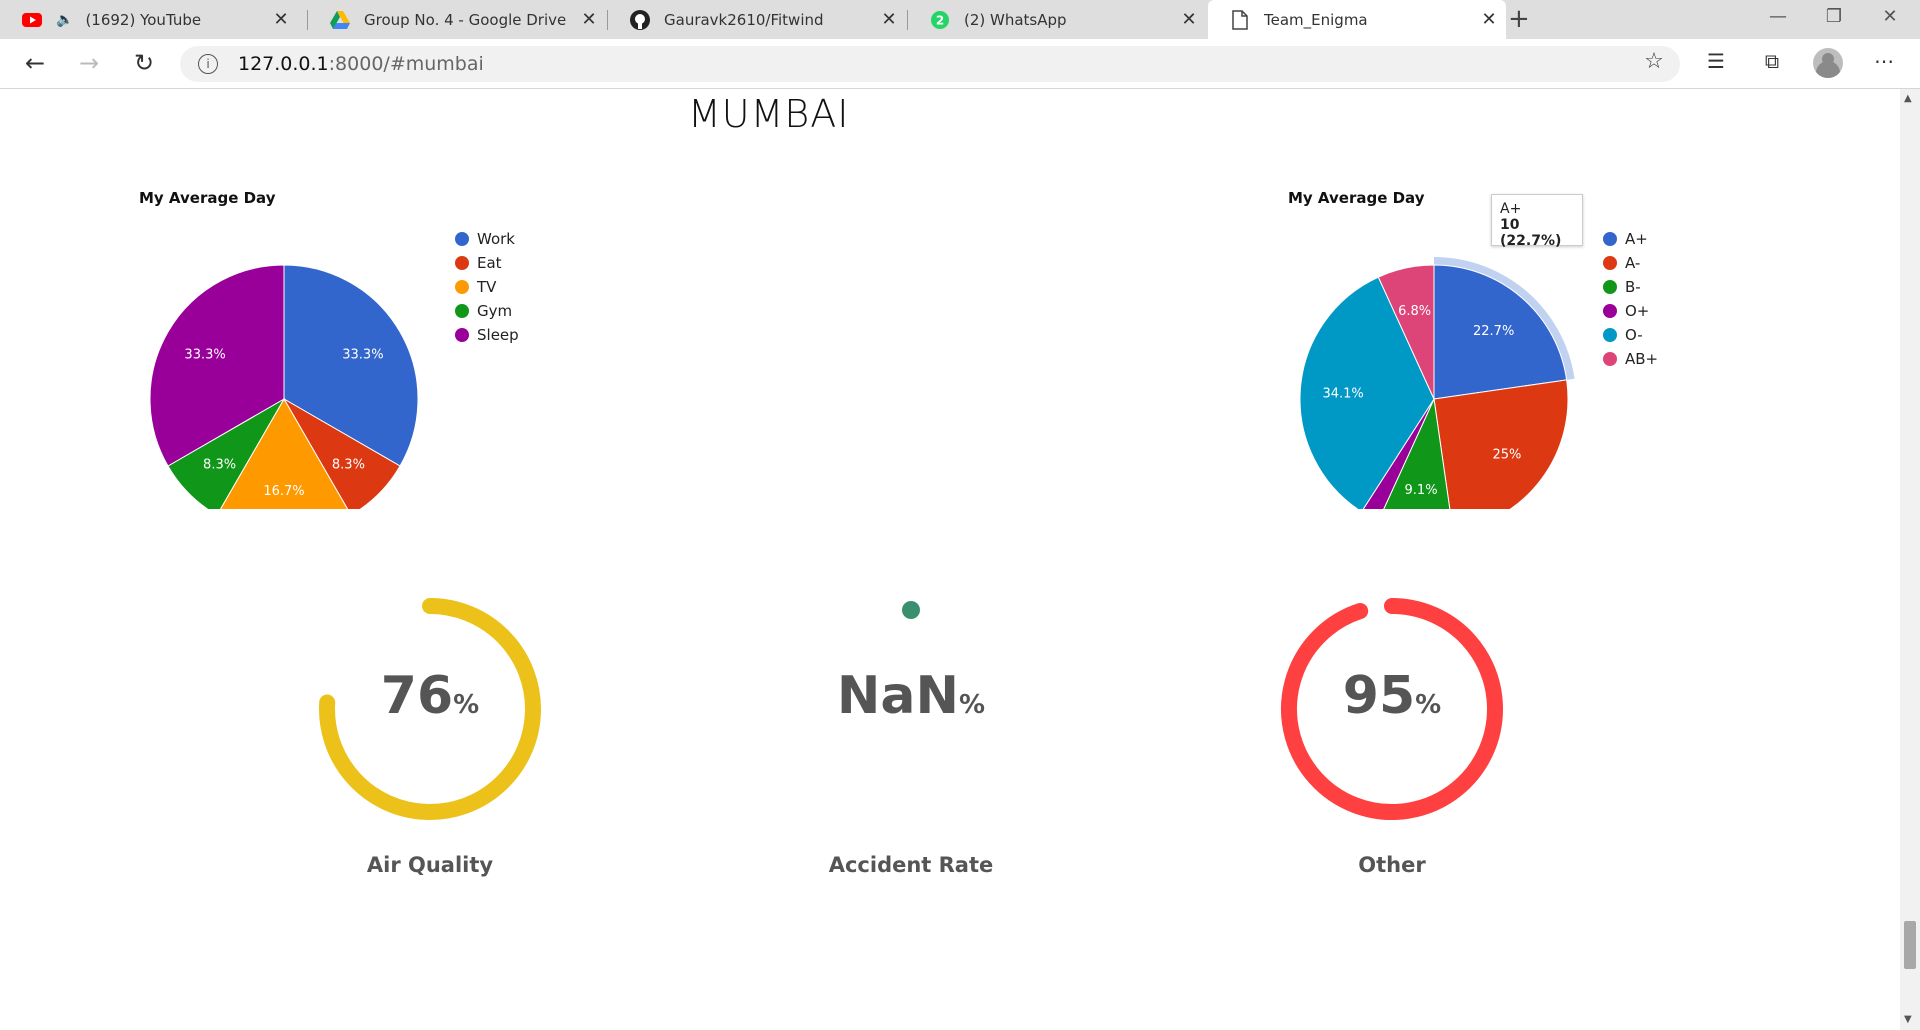  Describe the element at coordinates (1414, 311) in the screenshot. I see `pie-slice-label: 6.8%` at that location.